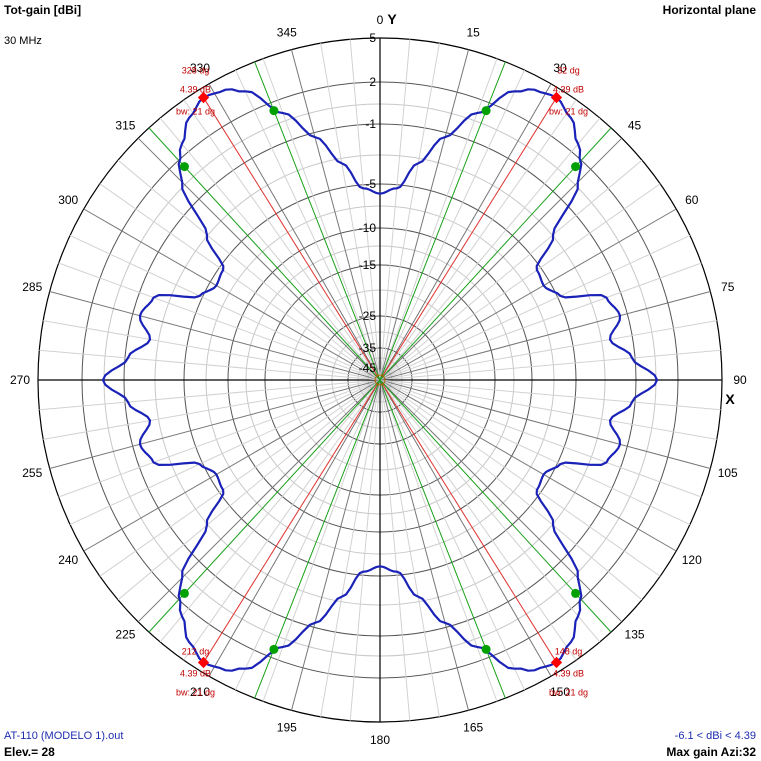  What do you see at coordinates (715, 736) in the screenshot?
I see `gain-range-label: -6.1 < dBi < 4.39` at bounding box center [715, 736].